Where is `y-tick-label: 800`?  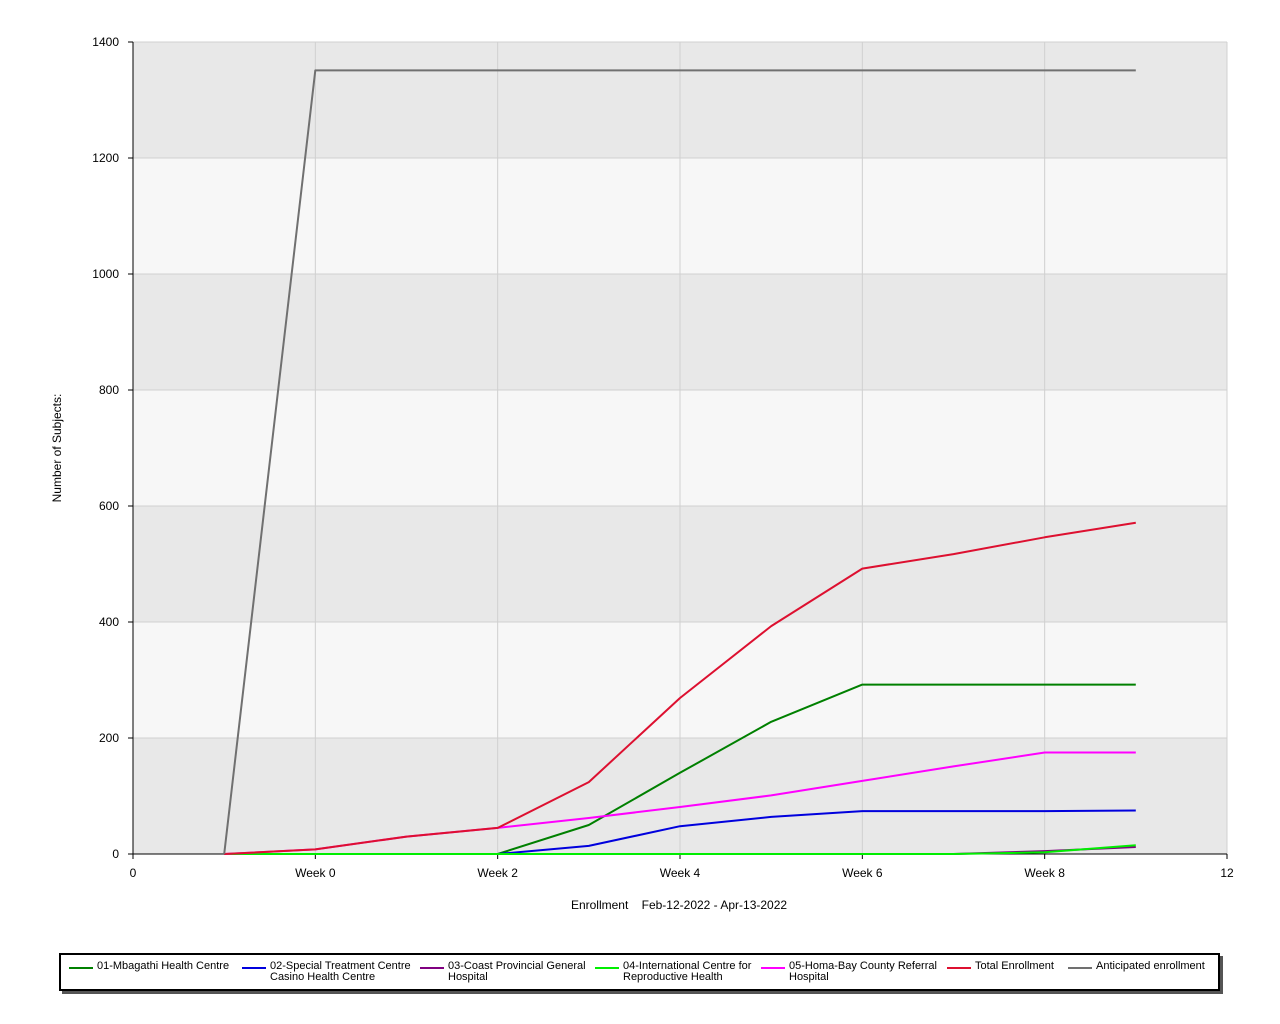 y-tick-label: 800 is located at coordinates (109, 390).